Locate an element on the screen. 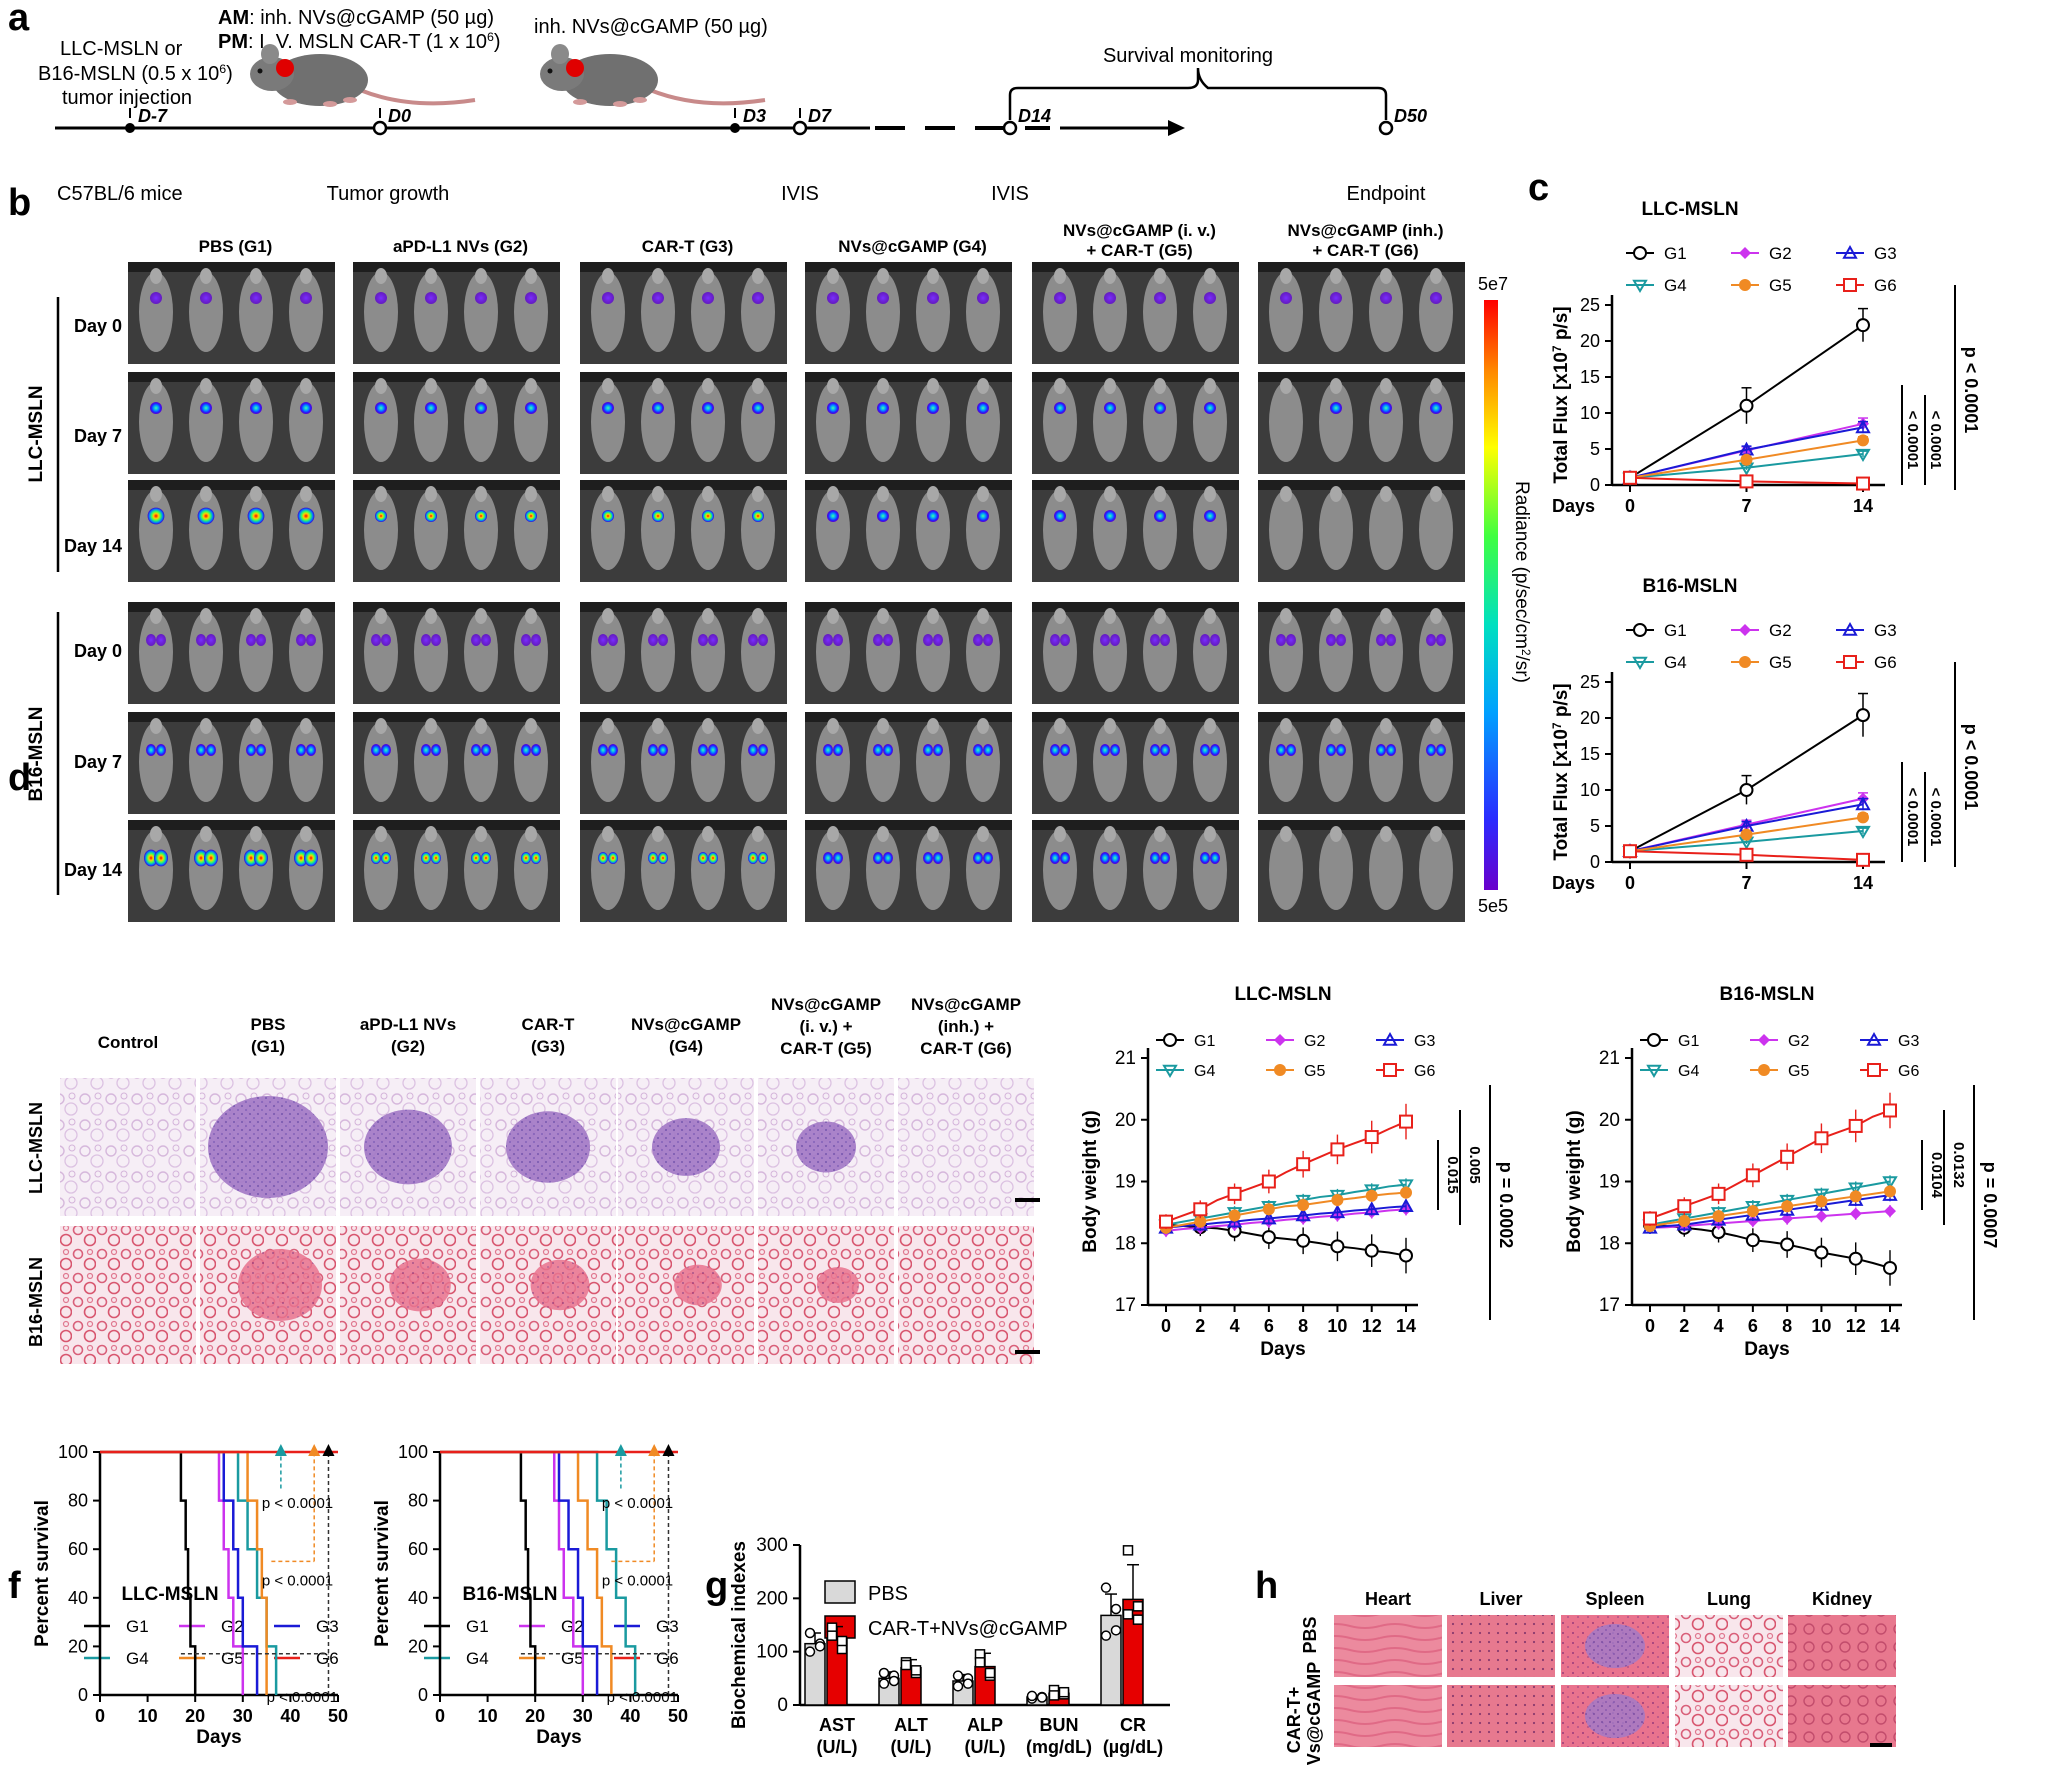 This screenshot has height=1765, width=2050. series-line-G3 is located at coordinates (1770, 1211).